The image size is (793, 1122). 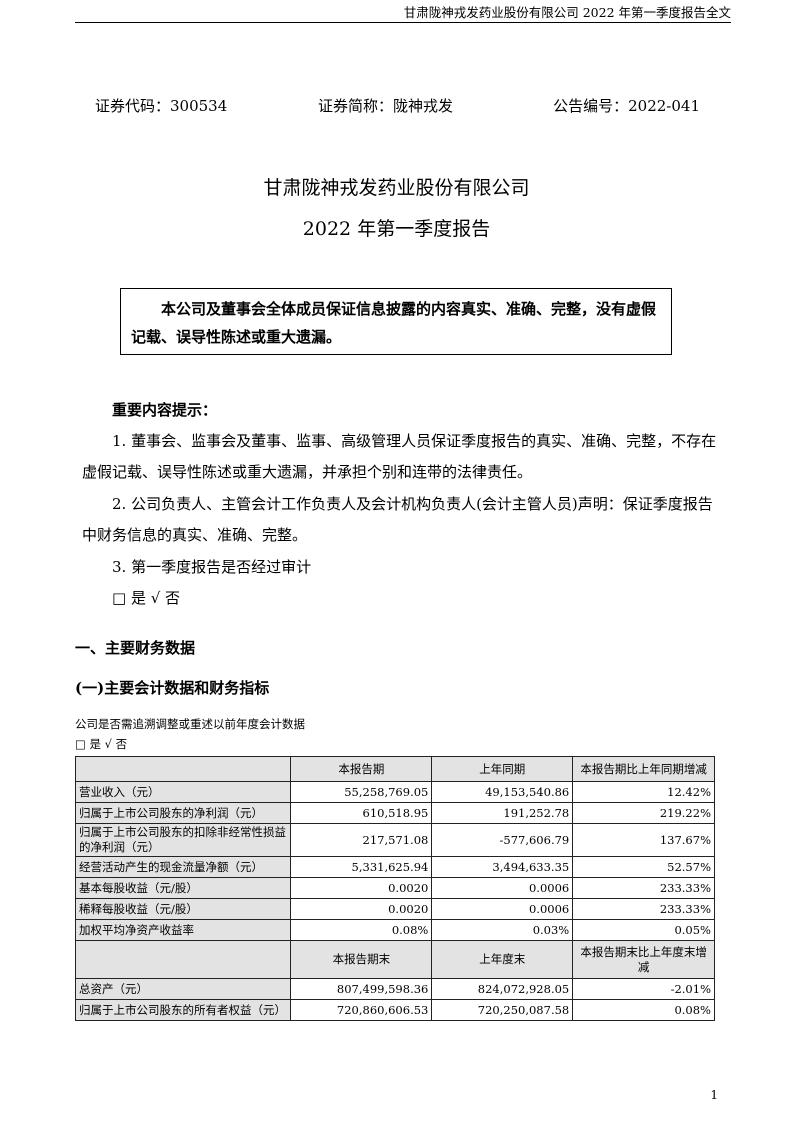 I want to click on row-label: 总资产（元）, so click(x=183, y=989).